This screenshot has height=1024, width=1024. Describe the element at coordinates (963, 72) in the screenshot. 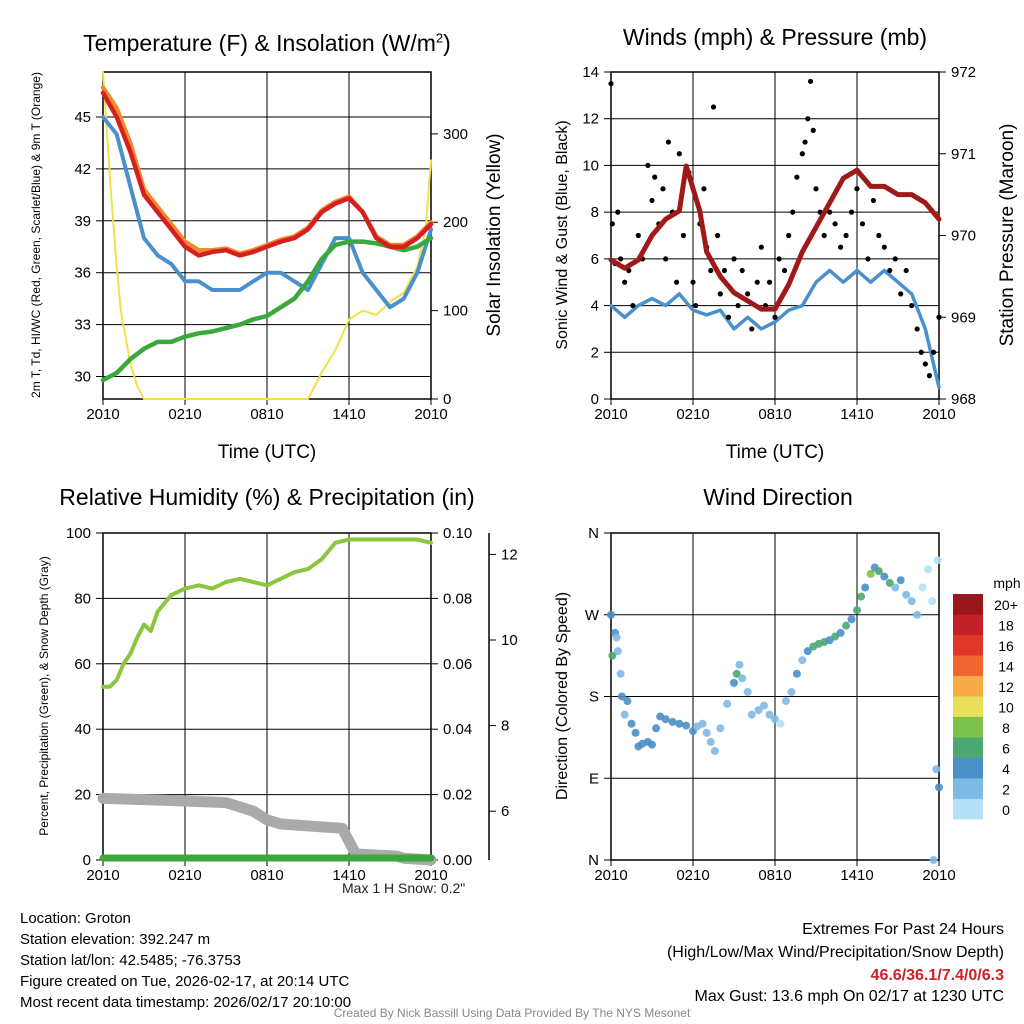

I see `pressure-axis-label: 972` at that location.